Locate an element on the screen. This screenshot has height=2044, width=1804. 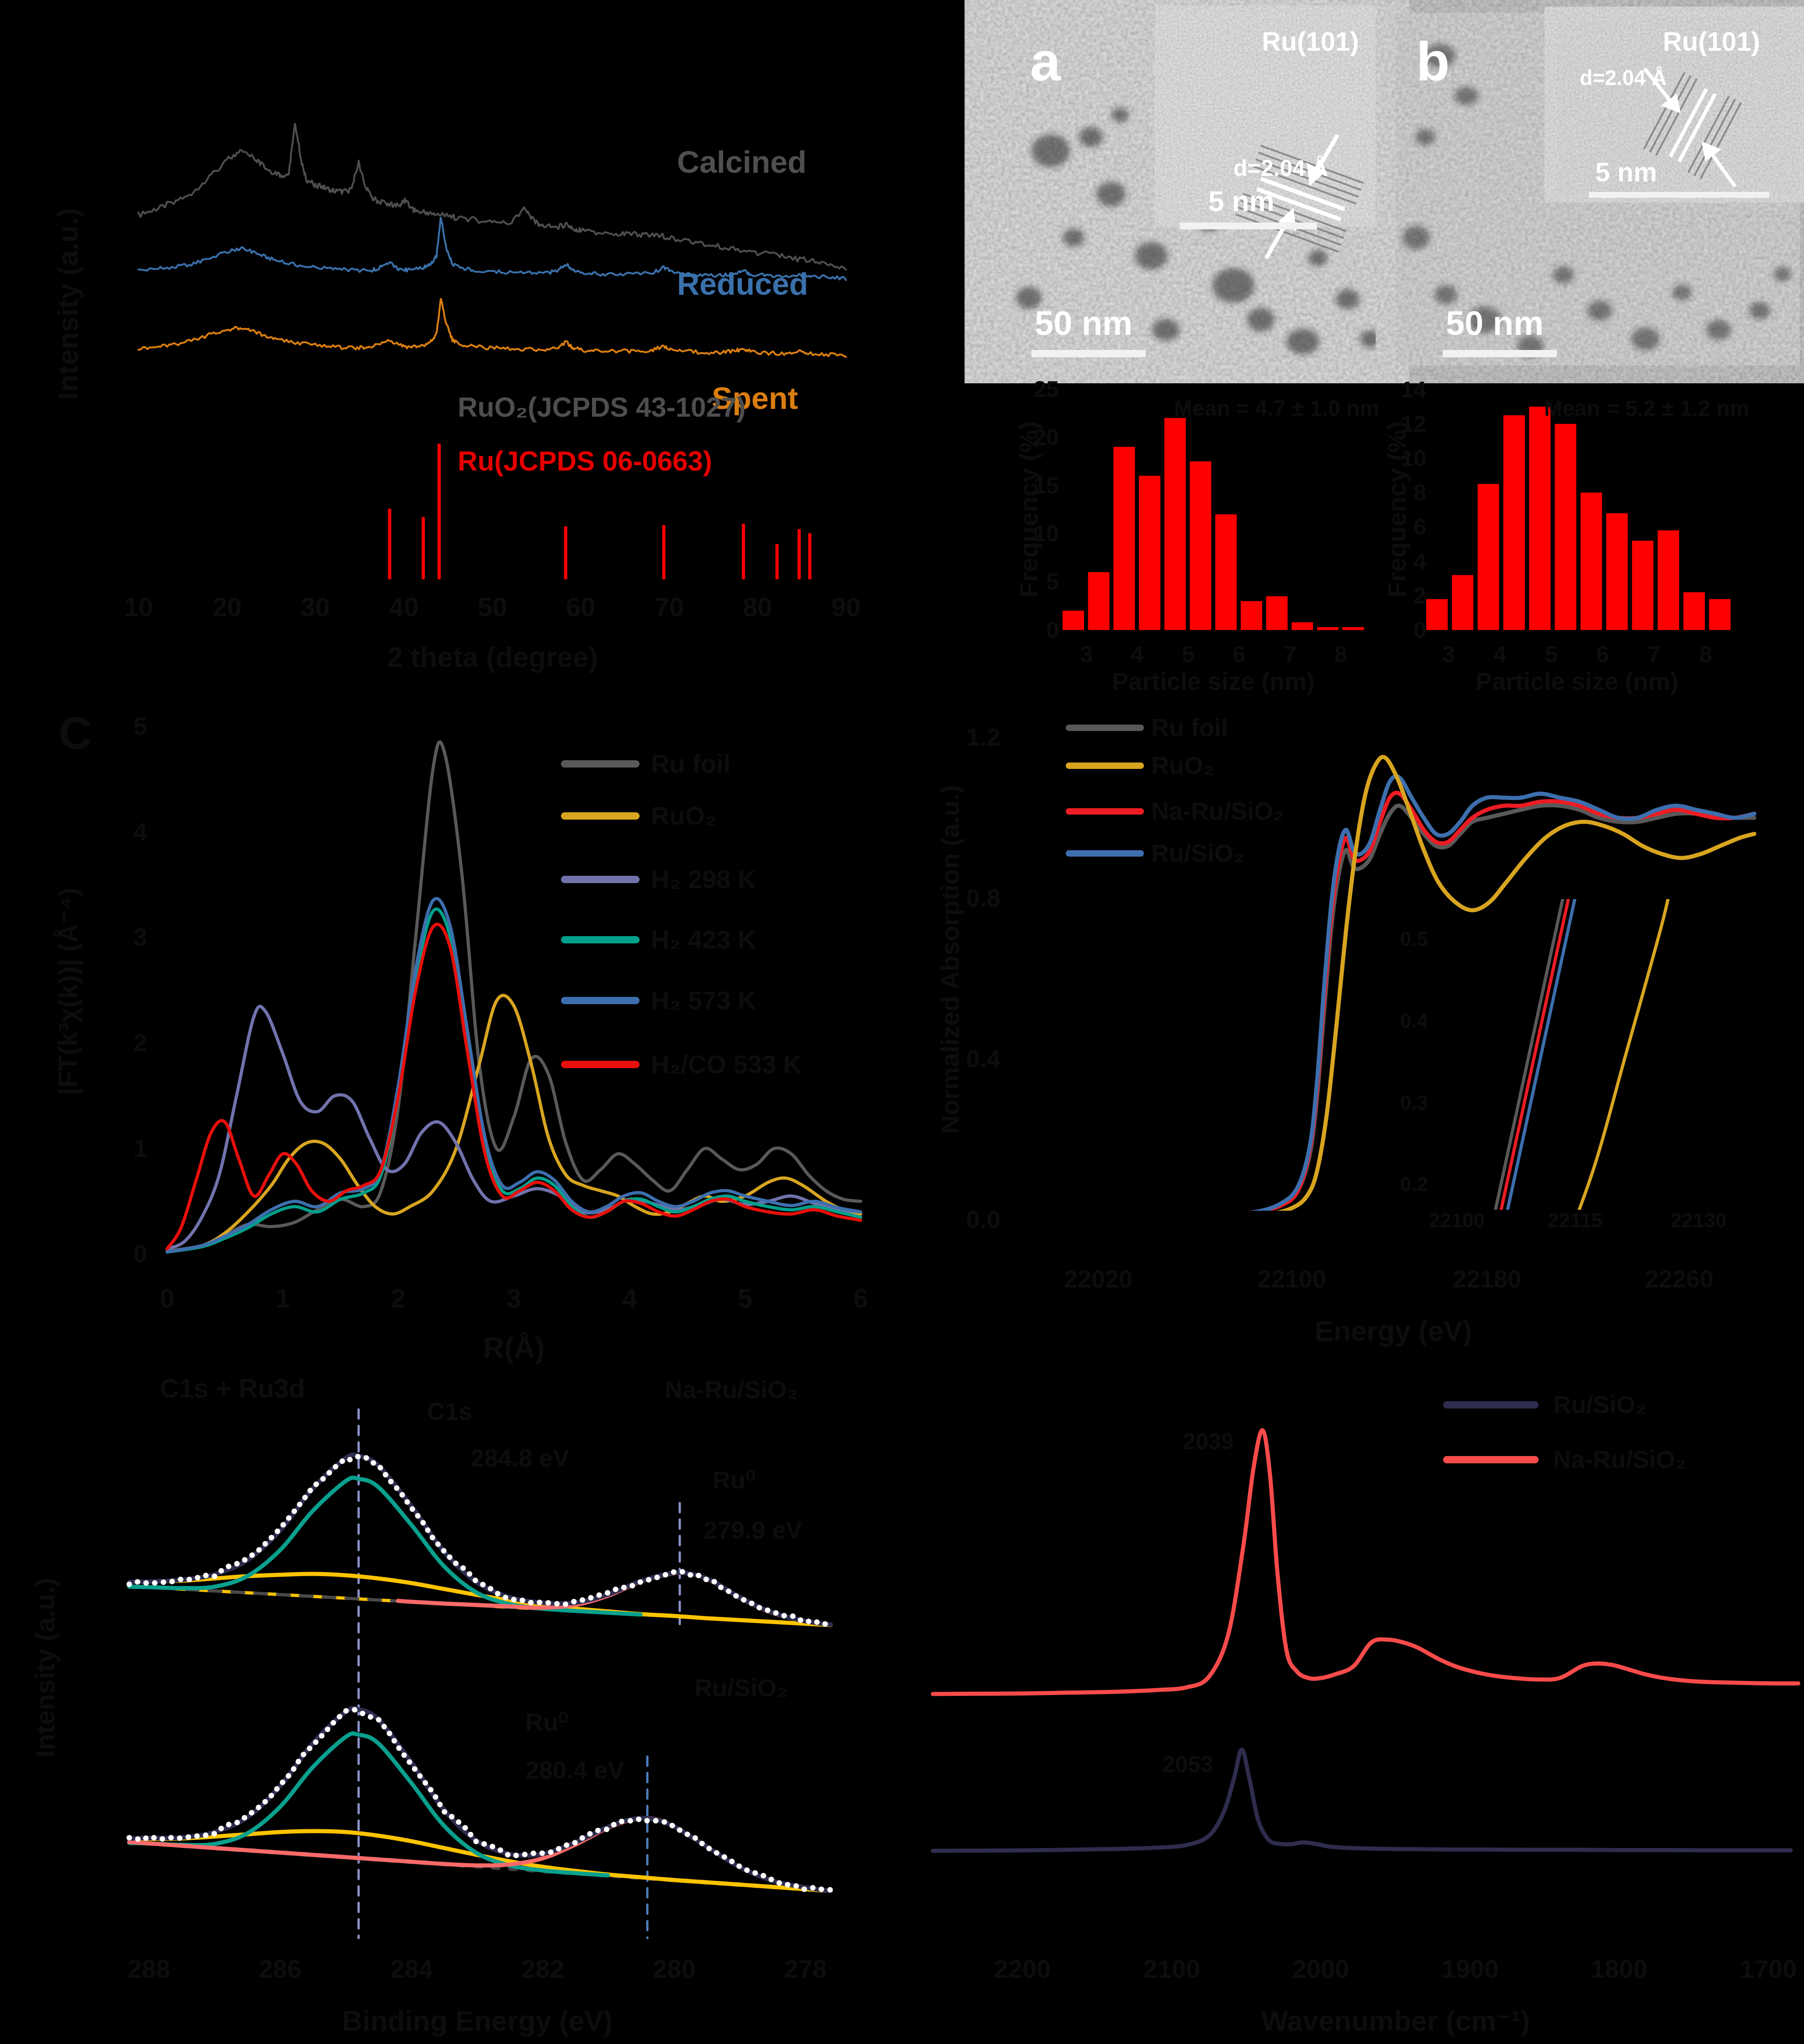
xanes-inset-xtick: 22115 is located at coordinates (1575, 1220).